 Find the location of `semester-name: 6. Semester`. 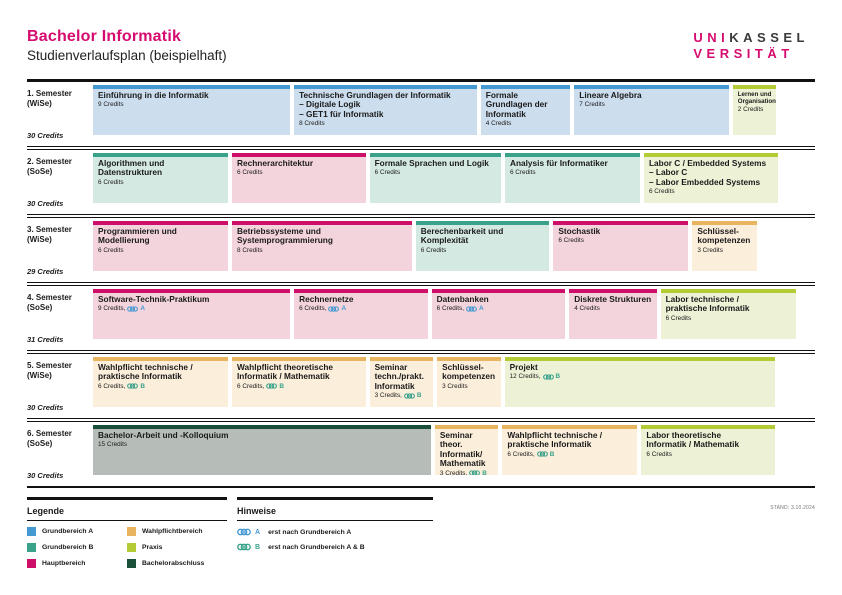

semester-name: 6. Semester is located at coordinates (49, 433).